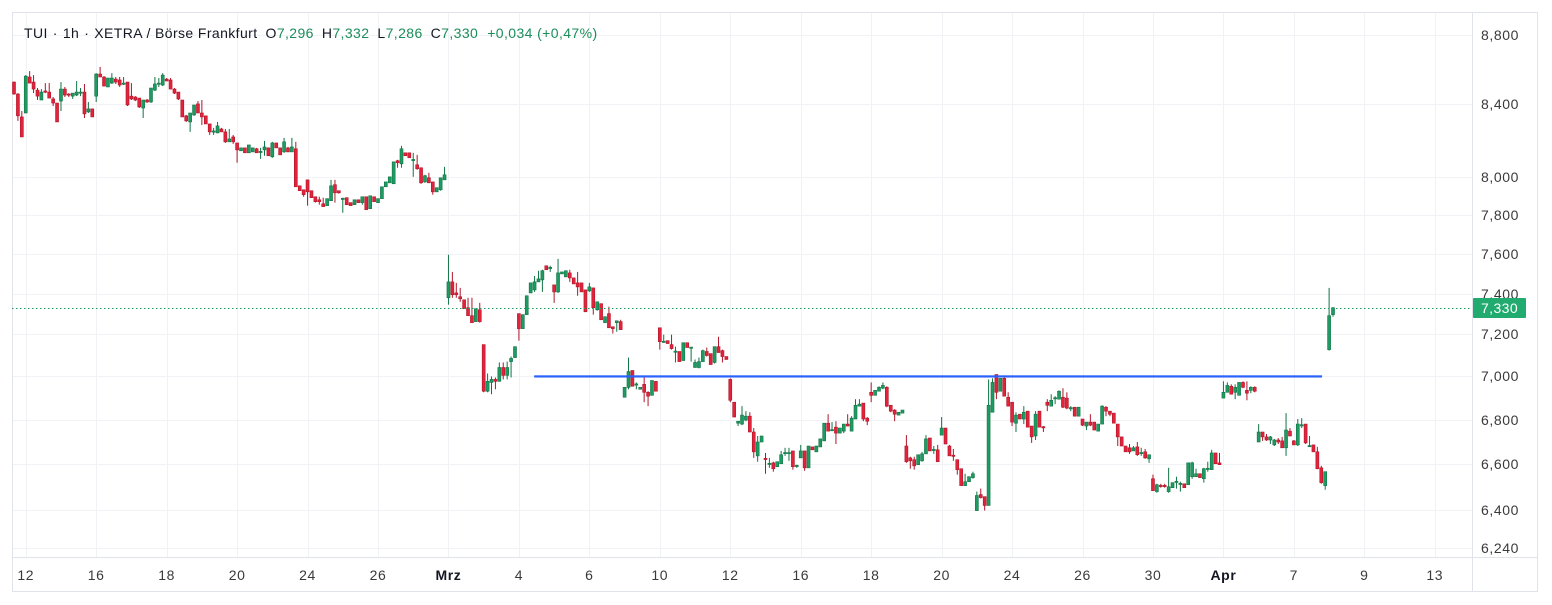 The width and height of the screenshot is (1552, 605). What do you see at coordinates (660, 575) in the screenshot?
I see `time-axis-label: 10` at bounding box center [660, 575].